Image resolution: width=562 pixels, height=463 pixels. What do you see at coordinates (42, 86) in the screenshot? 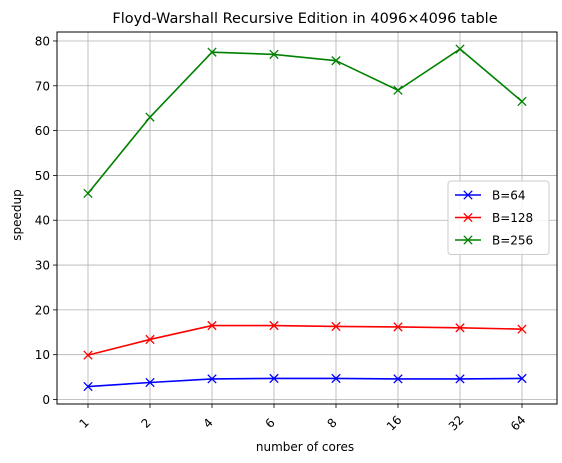
I see `y-tick-label: 70` at bounding box center [42, 86].